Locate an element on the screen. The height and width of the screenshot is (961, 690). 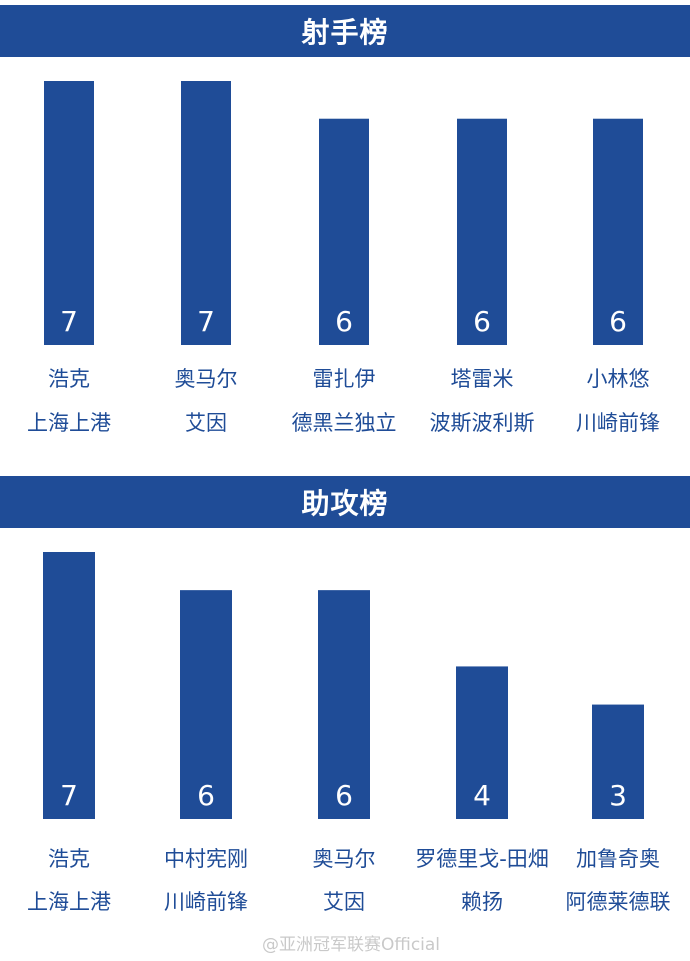
scorers-section-title: 射手榜 is located at coordinates (345, 31).